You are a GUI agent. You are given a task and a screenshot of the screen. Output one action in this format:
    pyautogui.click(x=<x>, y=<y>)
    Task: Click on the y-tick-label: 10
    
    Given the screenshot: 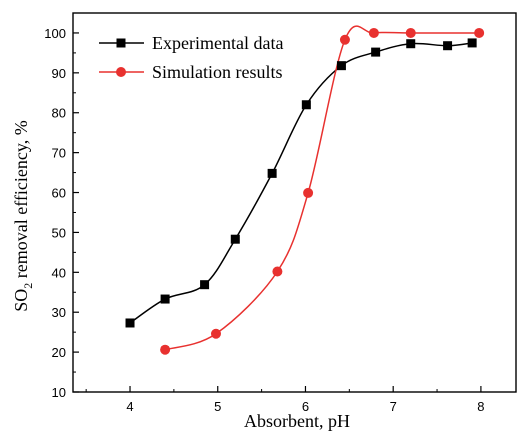 What is the action you would take?
    pyautogui.click(x=59, y=392)
    